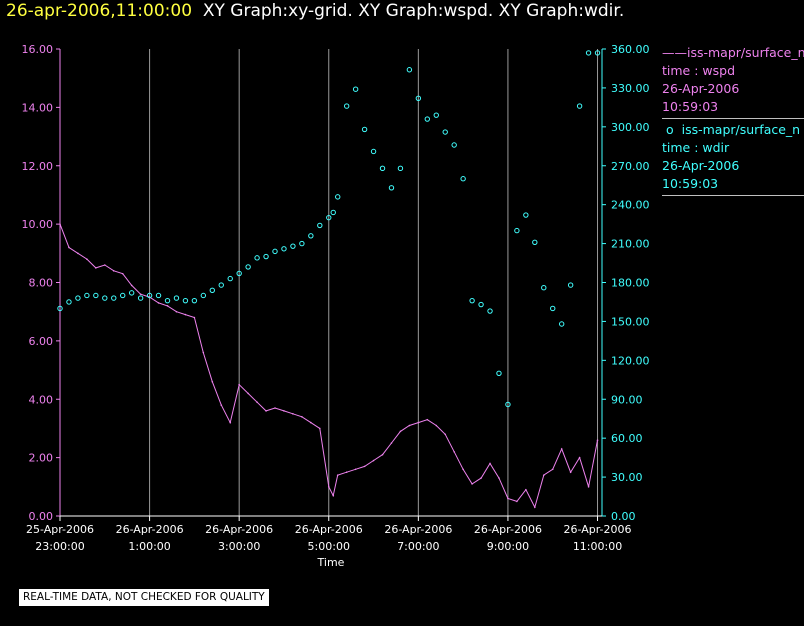  I want to click on y-right-tick-label: 180.00, so click(630, 283).